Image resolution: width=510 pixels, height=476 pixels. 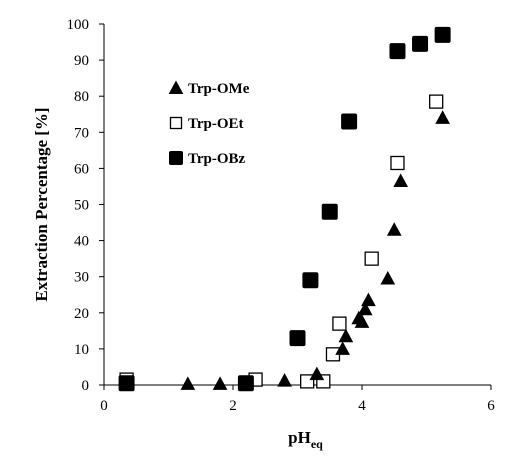 What do you see at coordinates (104, 406) in the screenshot?
I see `x-tick-label: 0` at bounding box center [104, 406].